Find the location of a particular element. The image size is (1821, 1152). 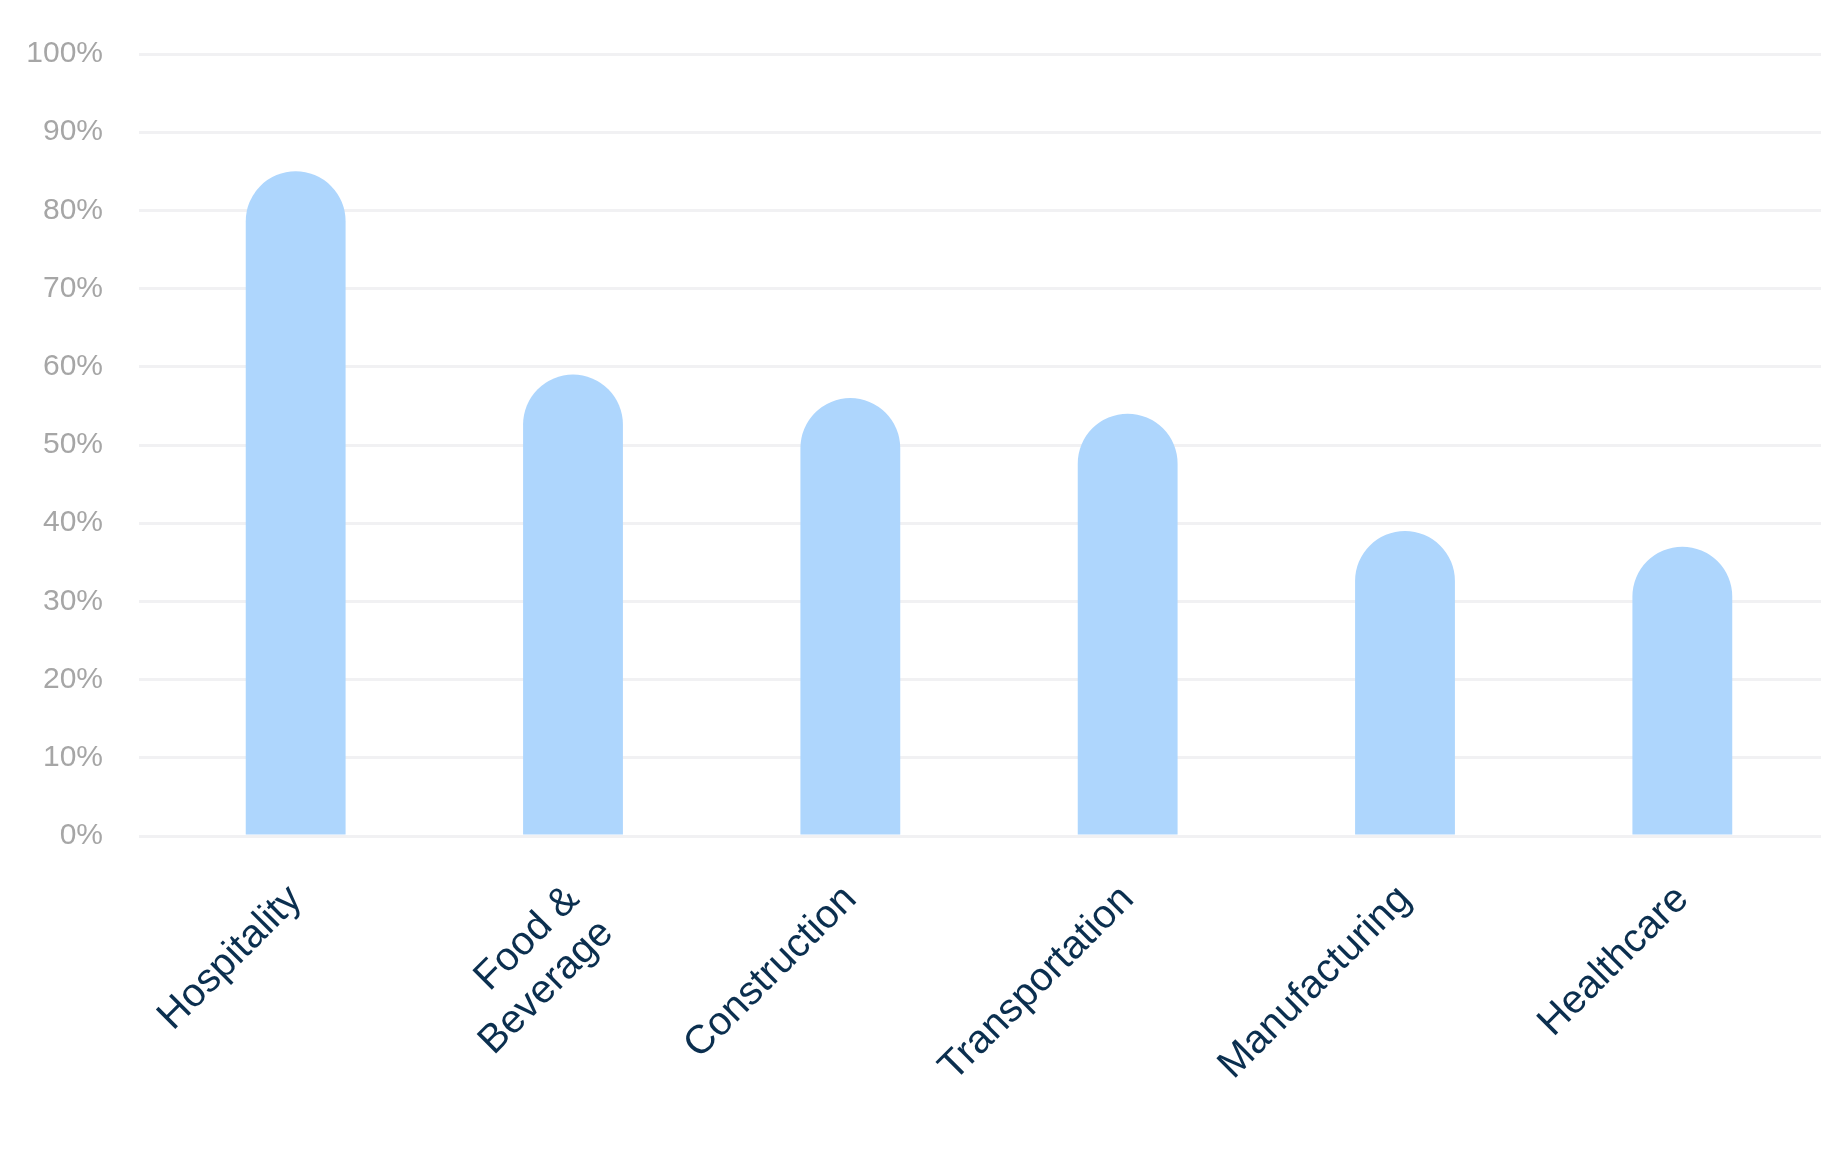

y-tick-label: 60% is located at coordinates (72, 365).